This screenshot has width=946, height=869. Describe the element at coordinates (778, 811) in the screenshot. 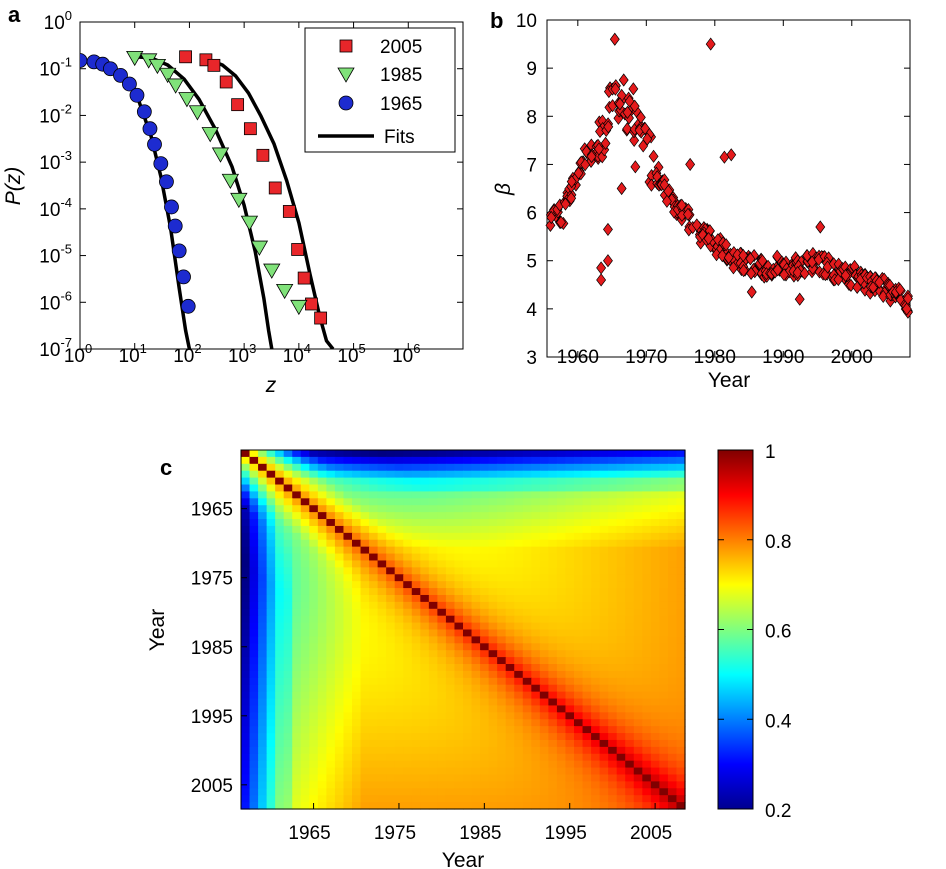

I see `colorbar-tick-label: 0.2` at that location.